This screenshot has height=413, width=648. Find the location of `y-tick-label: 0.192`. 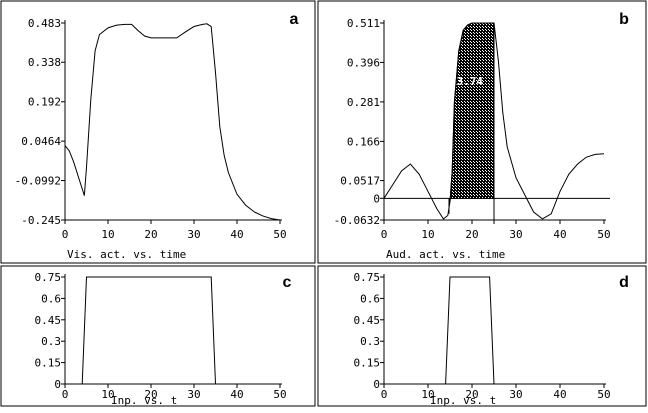

y-tick-label: 0.192 is located at coordinates (44, 102).